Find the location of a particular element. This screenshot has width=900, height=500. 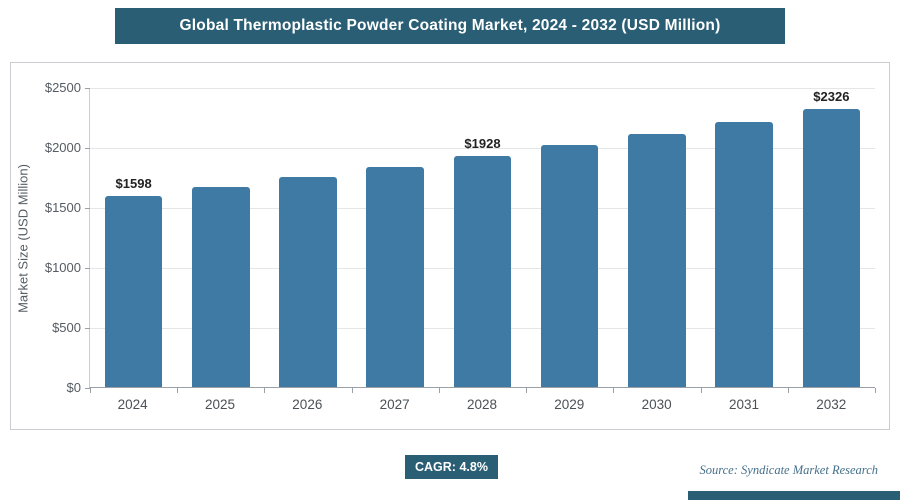

x-label-2025: 2025 is located at coordinates (220, 404).